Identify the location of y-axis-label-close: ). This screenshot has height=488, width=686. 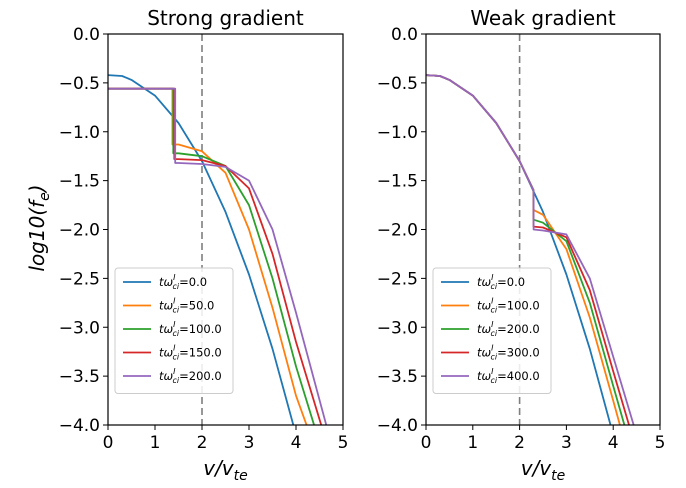
(37, 189).